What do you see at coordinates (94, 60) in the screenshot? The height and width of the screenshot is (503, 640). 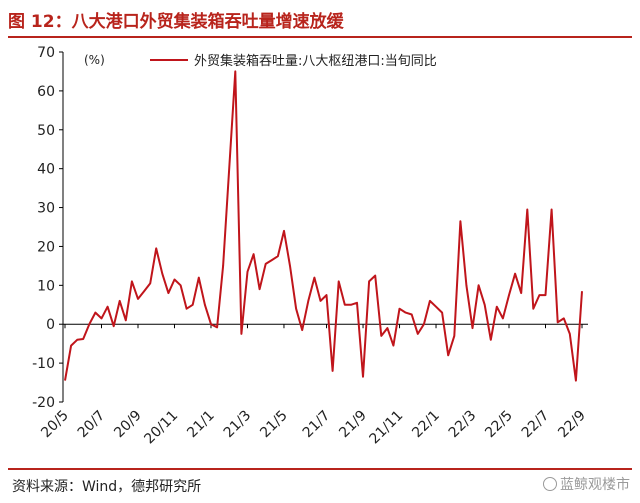 I see `y-unit-label: (%)` at bounding box center [94, 60].